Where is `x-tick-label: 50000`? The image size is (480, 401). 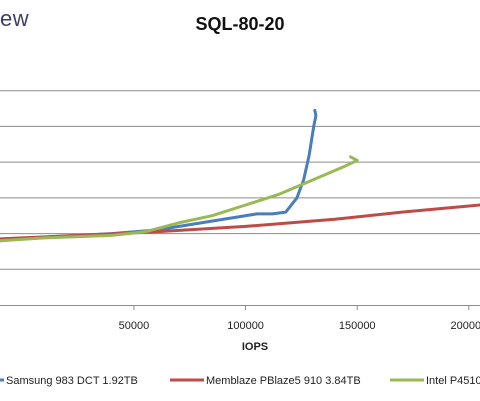
x-tick-label: 50000 is located at coordinates (134, 326).